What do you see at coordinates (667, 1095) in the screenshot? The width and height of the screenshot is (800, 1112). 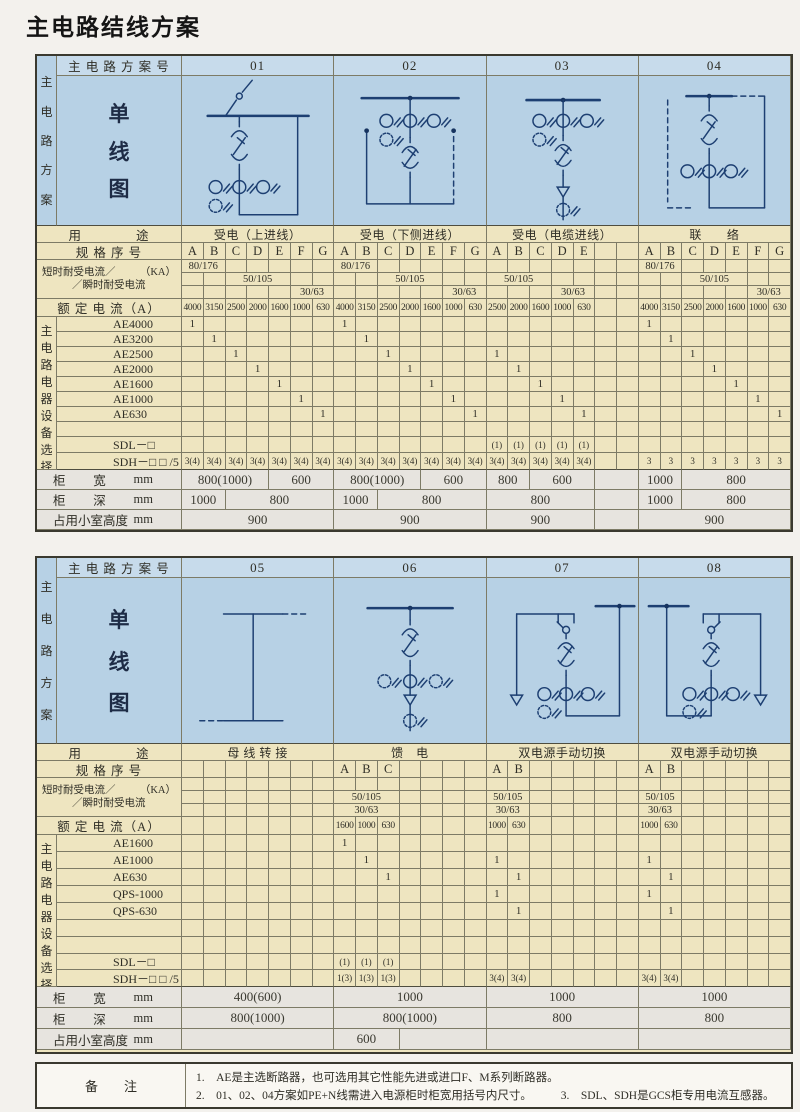 I see `note-item-3: 3. SDL、SDH是GCS柜专用电流互感器。` at bounding box center [667, 1095].